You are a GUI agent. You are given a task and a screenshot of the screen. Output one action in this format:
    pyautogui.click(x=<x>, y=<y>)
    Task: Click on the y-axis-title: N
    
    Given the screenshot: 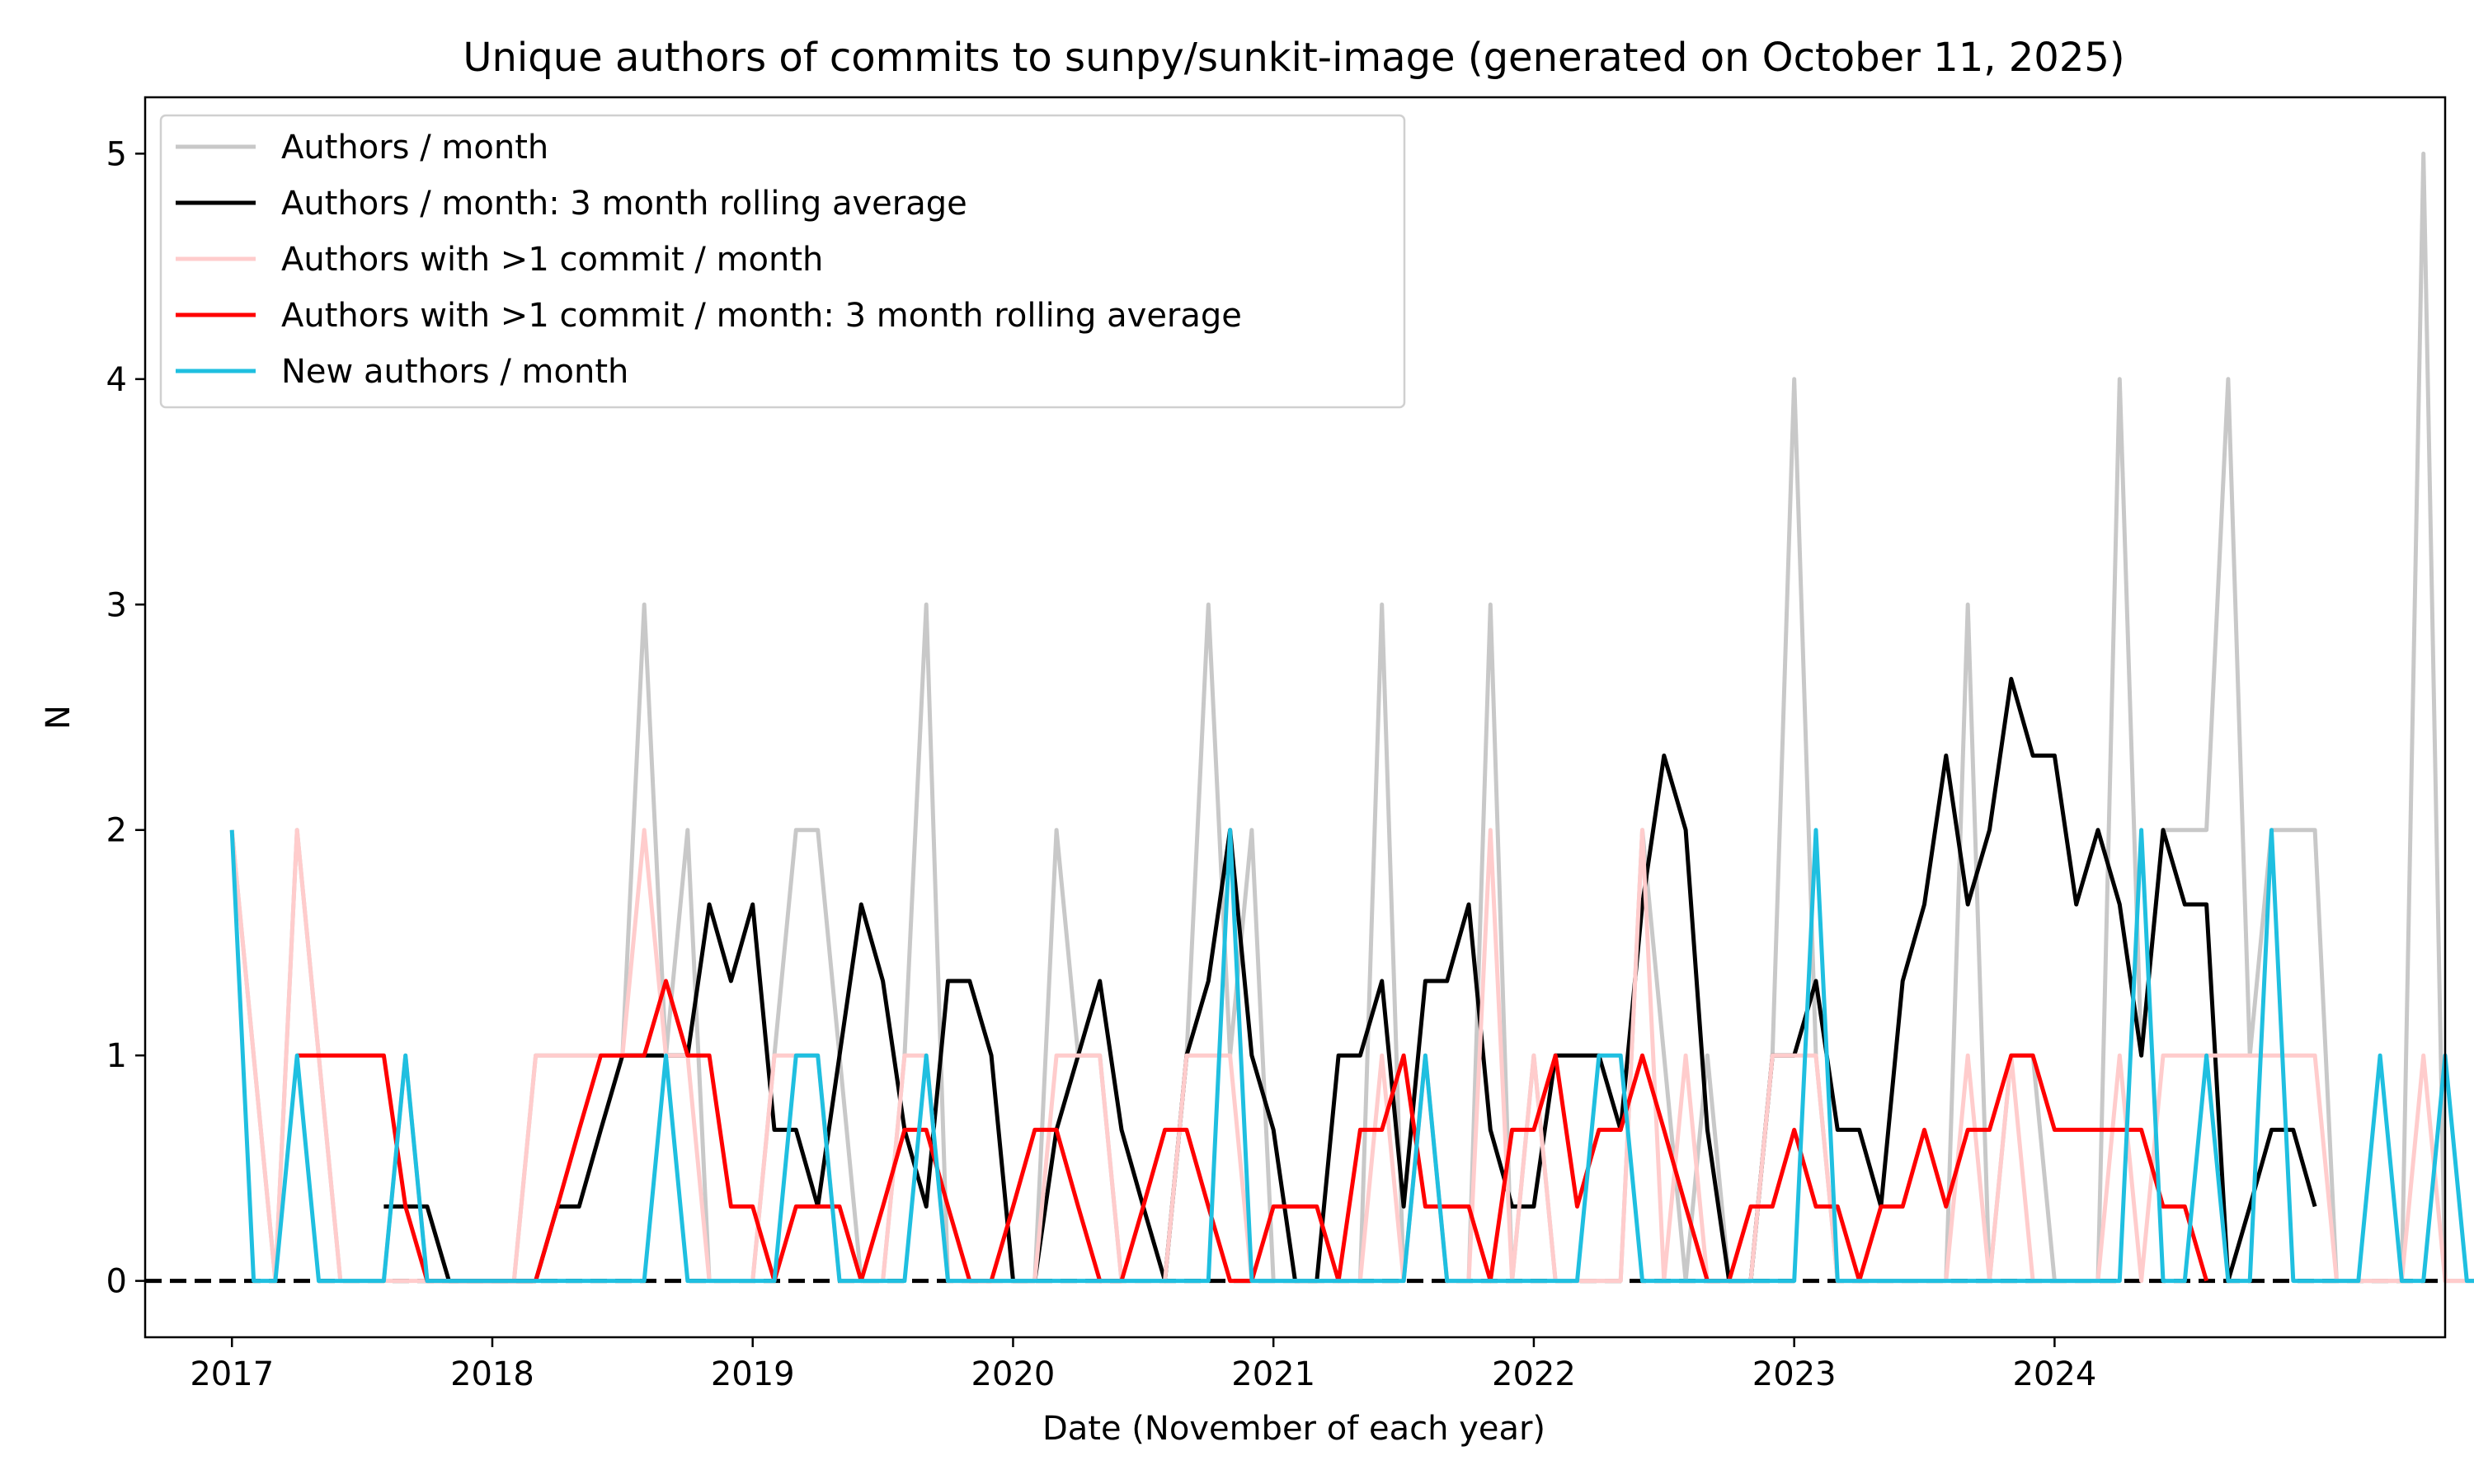 What is the action you would take?
    pyautogui.click(x=59, y=717)
    